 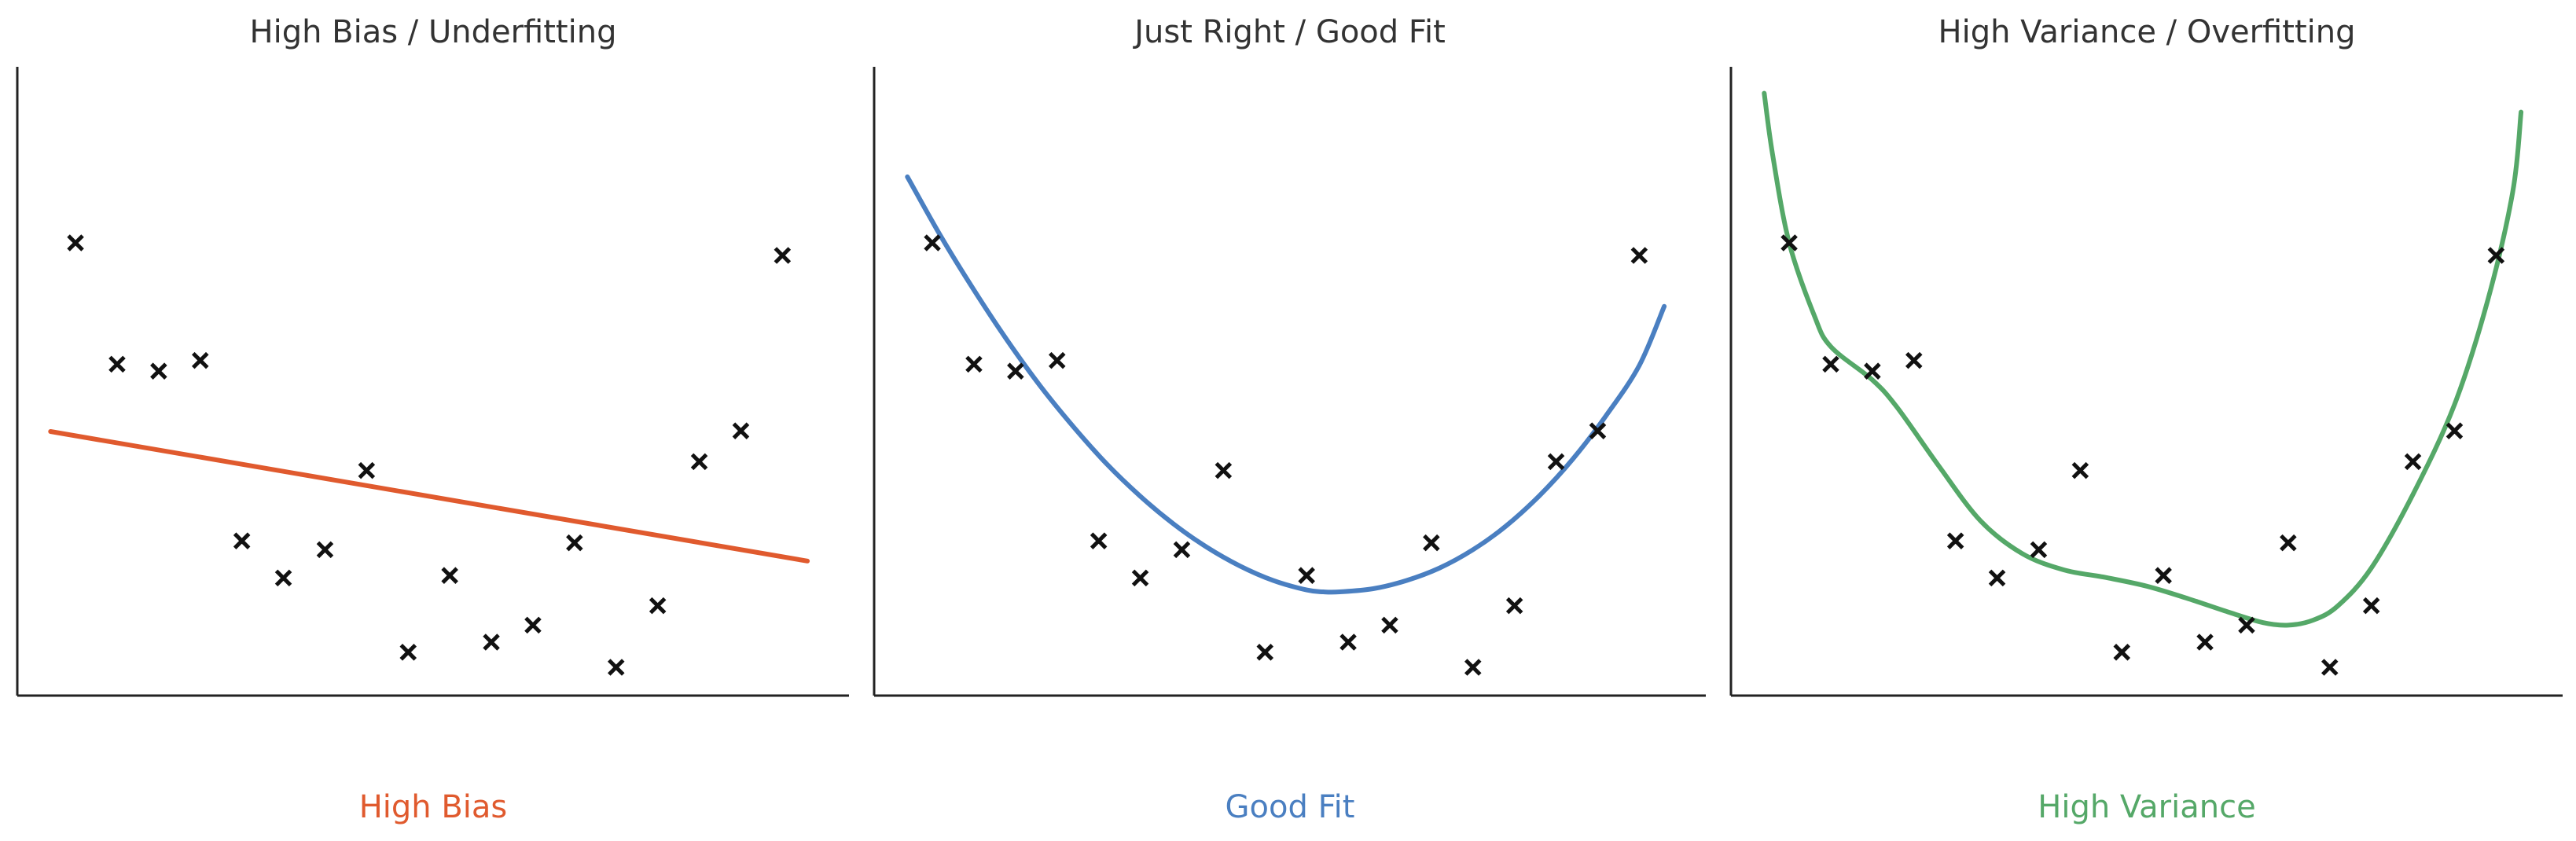 I want to click on panel-title: High Variance / Overfitting, so click(x=2147, y=32).